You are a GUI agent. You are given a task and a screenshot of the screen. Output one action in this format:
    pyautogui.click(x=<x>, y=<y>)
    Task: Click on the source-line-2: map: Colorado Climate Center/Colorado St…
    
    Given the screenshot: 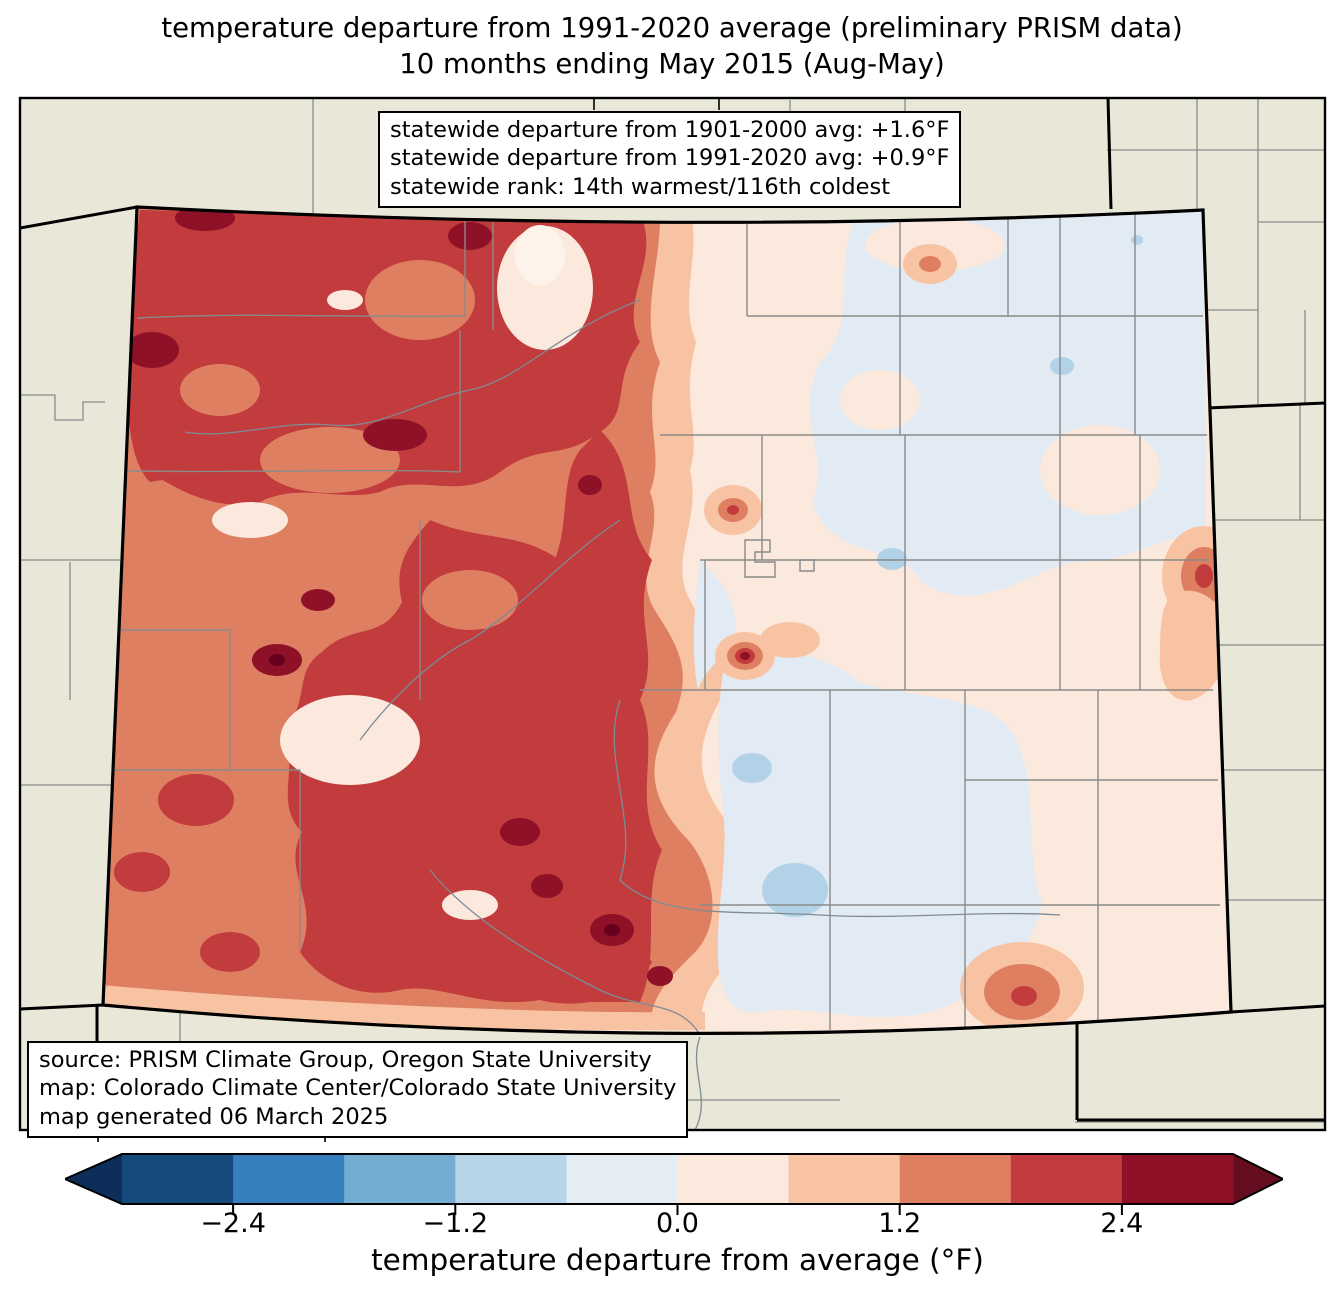 What is the action you would take?
    pyautogui.click(x=358, y=1088)
    